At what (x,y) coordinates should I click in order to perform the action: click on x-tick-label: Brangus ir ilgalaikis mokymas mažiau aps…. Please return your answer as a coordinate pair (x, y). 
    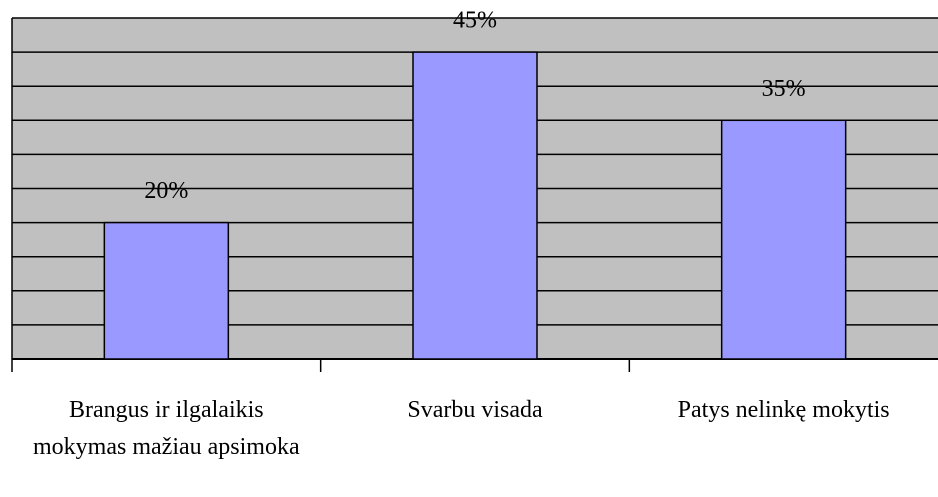
    Looking at the image, I should click on (166, 428).